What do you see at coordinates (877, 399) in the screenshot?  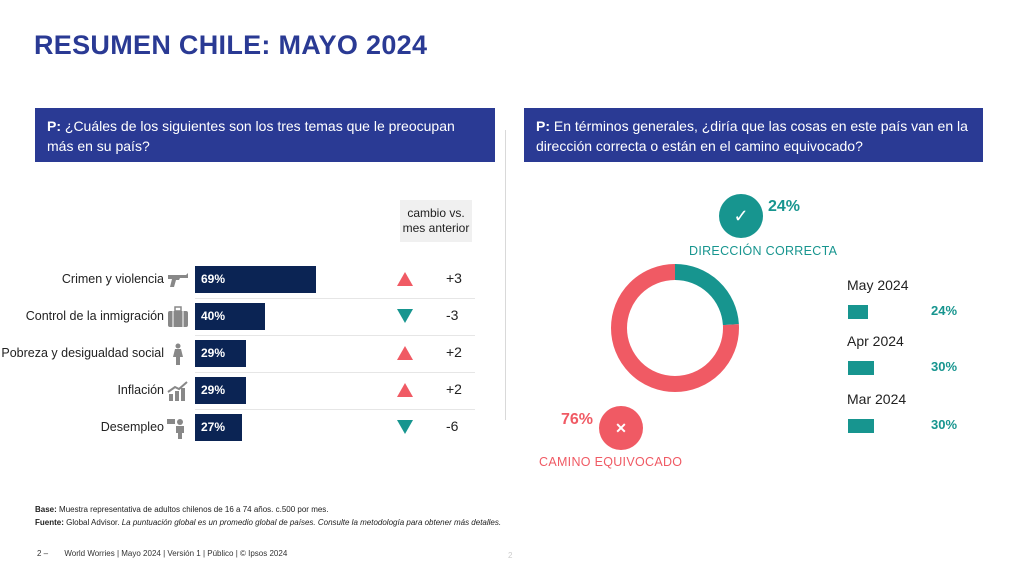 I see `trend-period-label: Mar 2024` at bounding box center [877, 399].